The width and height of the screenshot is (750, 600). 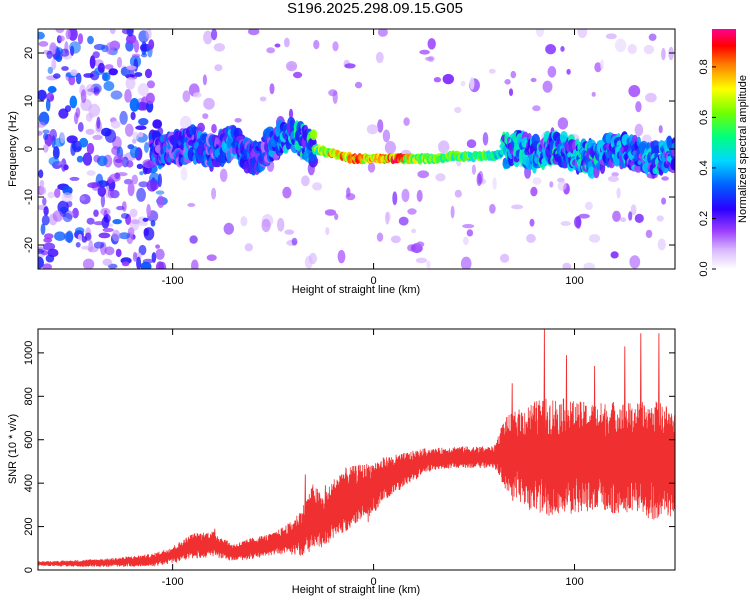 I want to click on snr-x-tick-label: 100, so click(x=574, y=582).